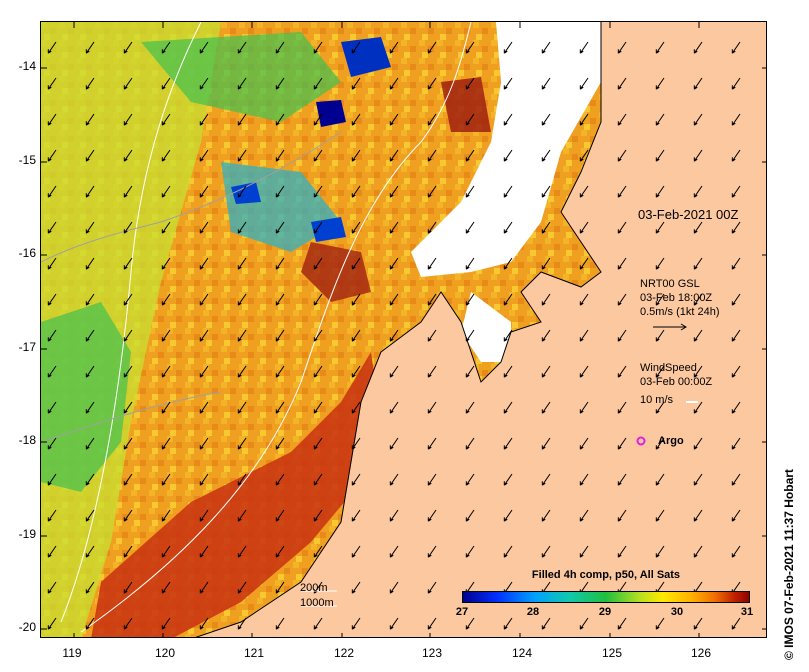  What do you see at coordinates (676, 298) in the screenshot?
I see `gsl-time: 03-Feb 18:00Z` at bounding box center [676, 298].